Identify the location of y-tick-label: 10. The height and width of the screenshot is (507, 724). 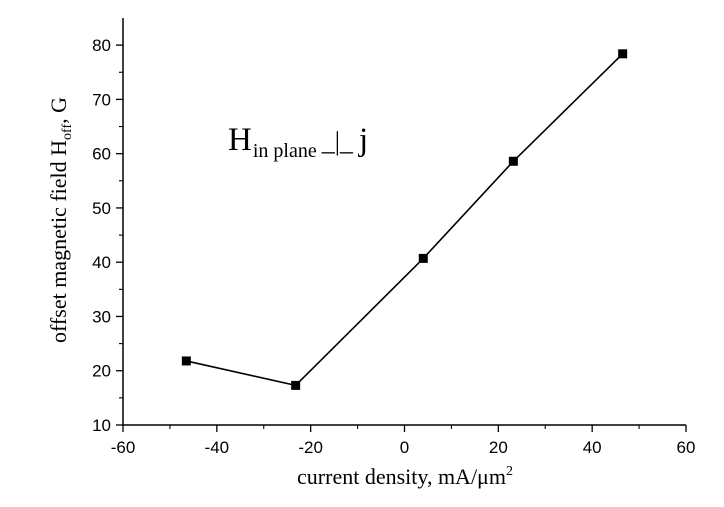
(101, 425).